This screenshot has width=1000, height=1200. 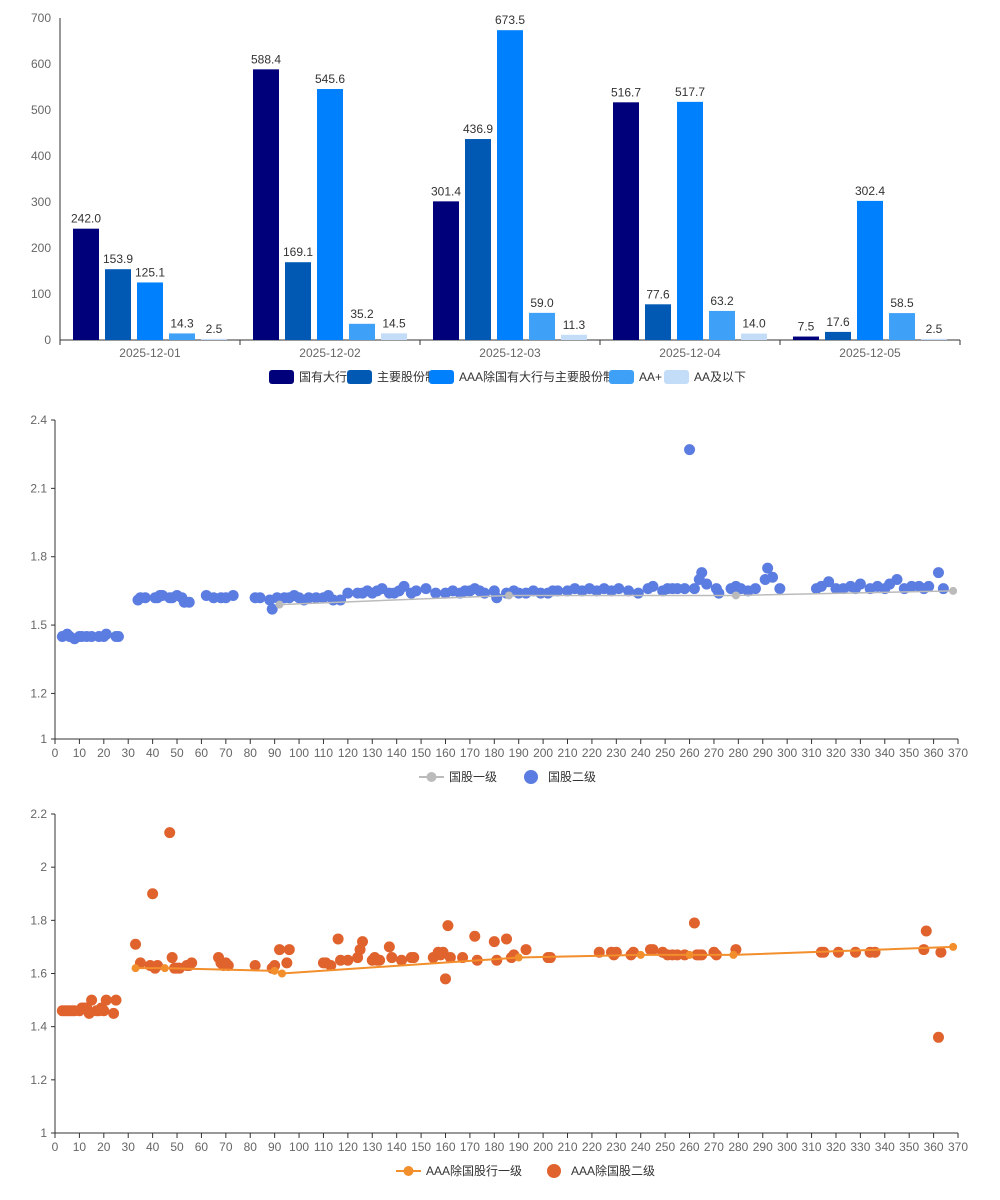 I want to click on x-tick-label: 260, so click(x=690, y=1147).